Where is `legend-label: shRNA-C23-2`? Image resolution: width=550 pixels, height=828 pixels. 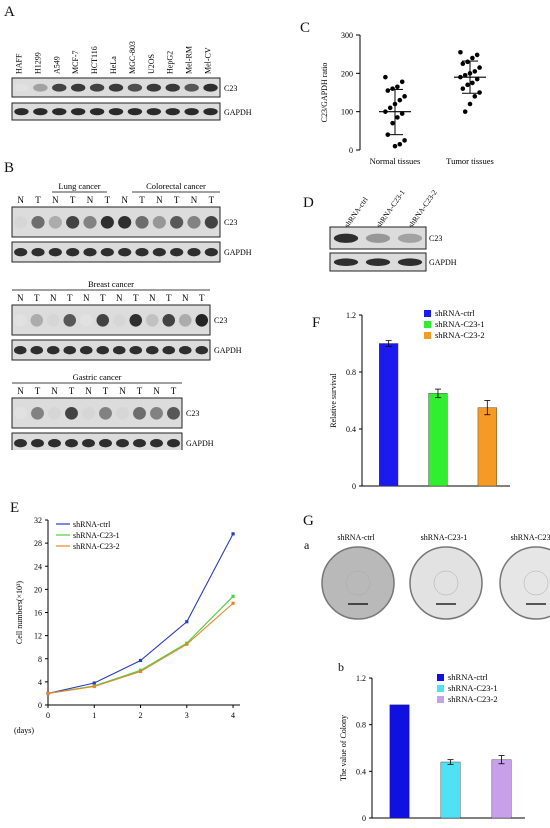 legend-label: shRNA-C23-2 is located at coordinates (460, 335).